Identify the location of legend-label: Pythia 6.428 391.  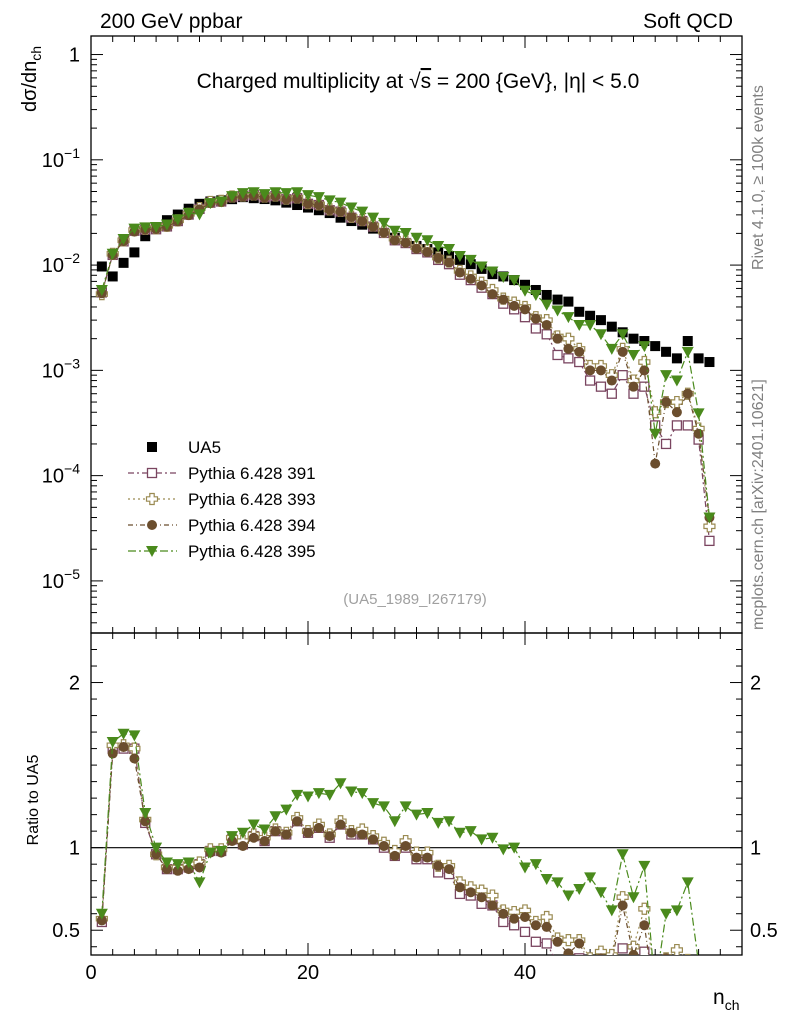
(252, 473).